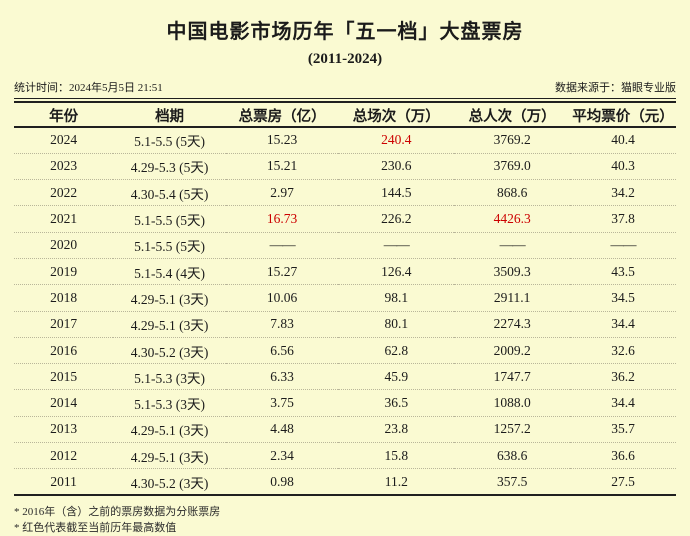 The width and height of the screenshot is (690, 536). Describe the element at coordinates (396, 297) in the screenshot. I see `cell-sessions: 98.1` at that location.